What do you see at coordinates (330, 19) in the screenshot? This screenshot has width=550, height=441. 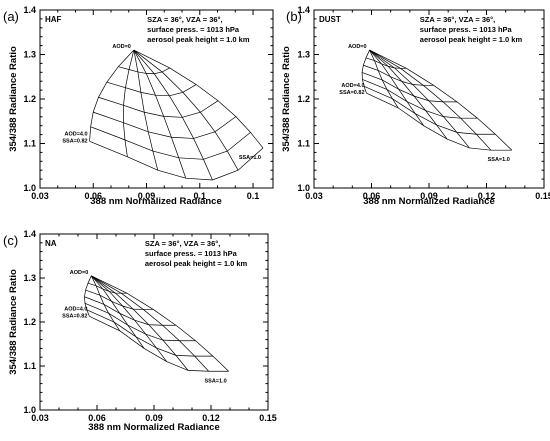 I see `aerosol-type-label: DUST` at bounding box center [330, 19].